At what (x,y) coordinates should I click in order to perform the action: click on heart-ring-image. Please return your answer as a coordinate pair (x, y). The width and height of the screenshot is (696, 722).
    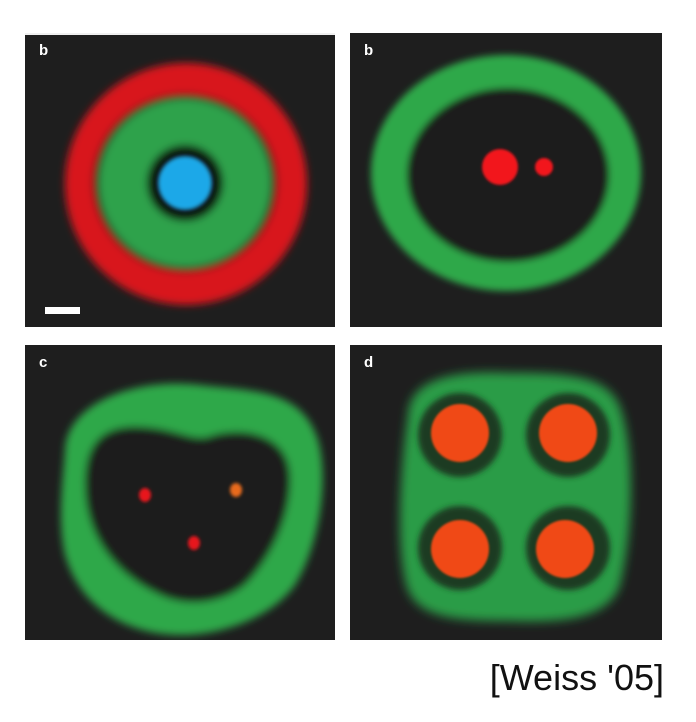
    Looking at the image, I should click on (191, 509).